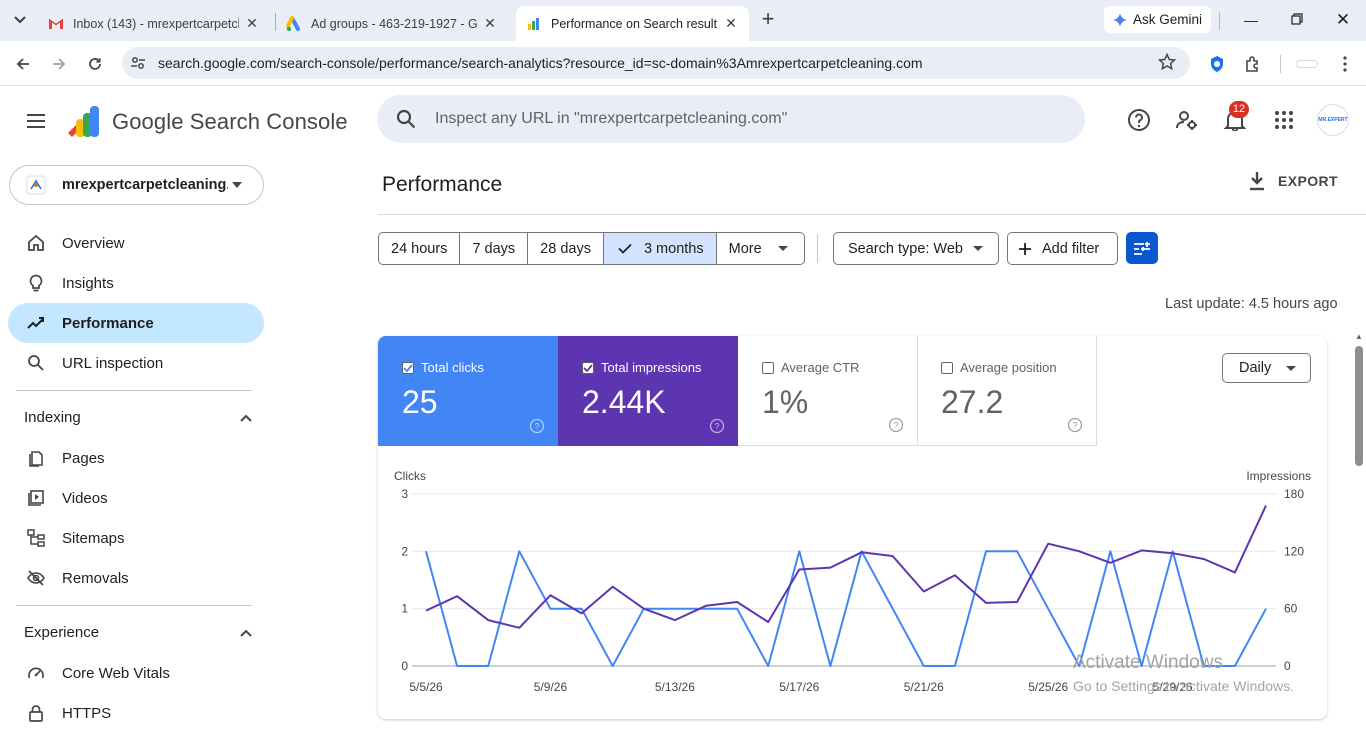  I want to click on plus-icon, so click(1025, 248).